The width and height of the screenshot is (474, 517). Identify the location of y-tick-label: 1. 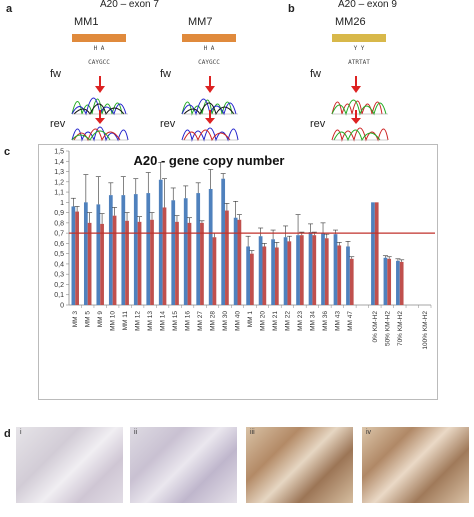
(62, 203).